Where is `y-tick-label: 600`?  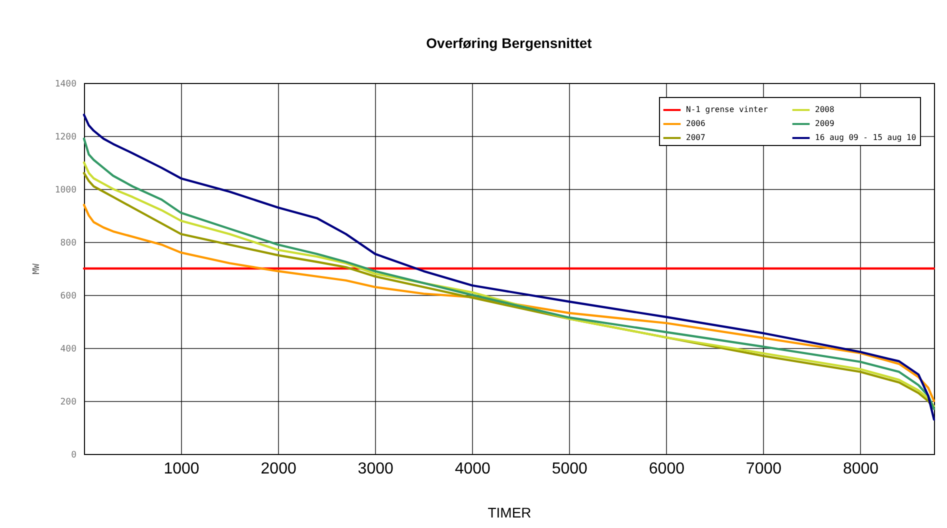 y-tick-label: 600 is located at coordinates (68, 297).